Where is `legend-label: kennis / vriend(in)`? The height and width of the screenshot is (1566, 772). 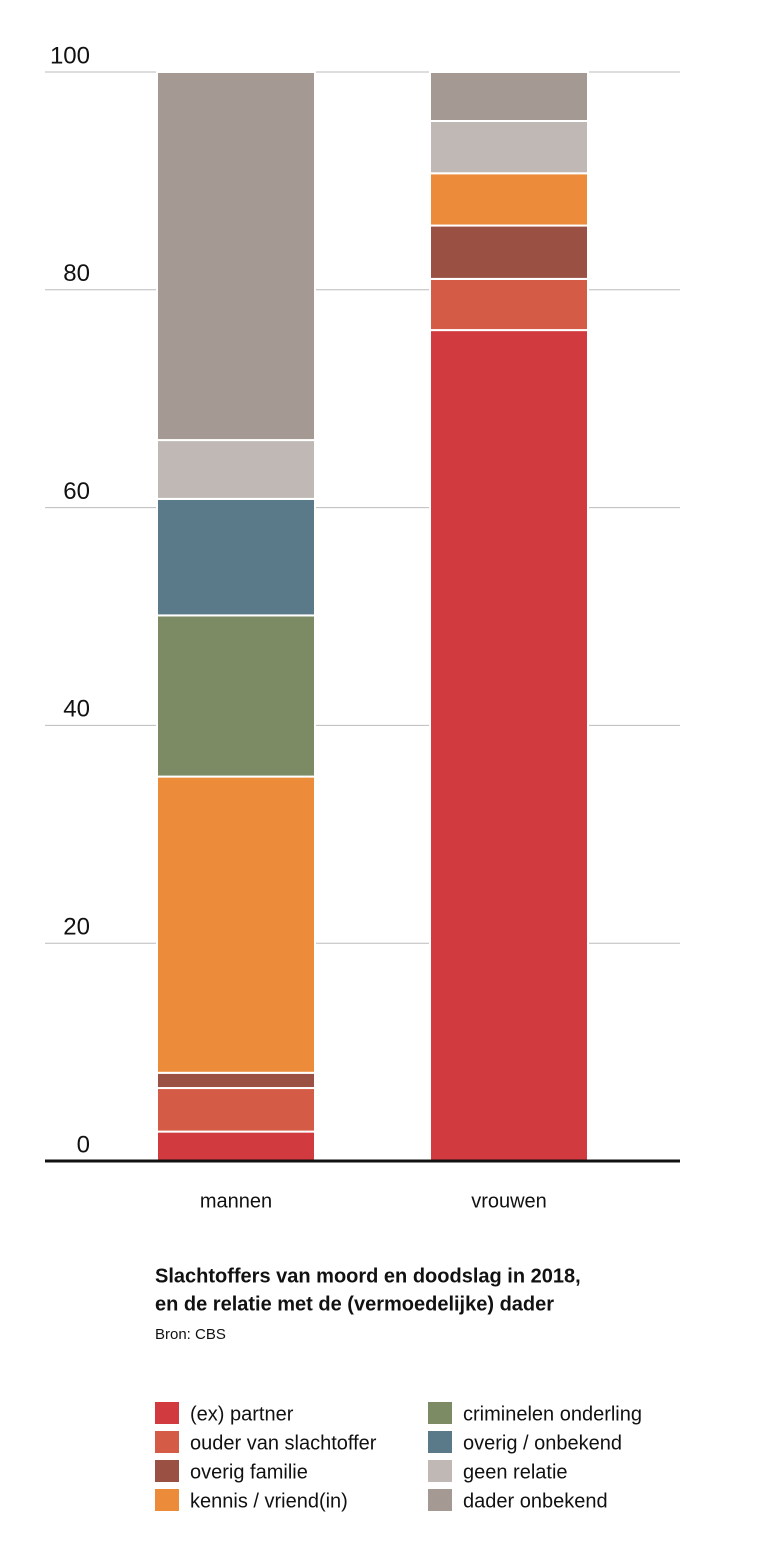
legend-label: kennis / vriend(in) is located at coordinates (269, 1501).